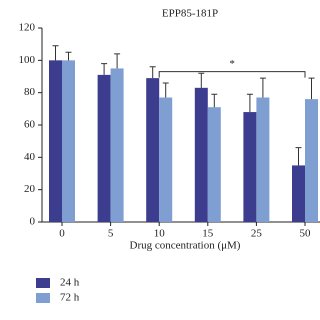 The width and height of the screenshot is (320, 320). What do you see at coordinates (185, 246) in the screenshot?
I see `x-axis-label: Drug concentration (μM)` at bounding box center [185, 246].